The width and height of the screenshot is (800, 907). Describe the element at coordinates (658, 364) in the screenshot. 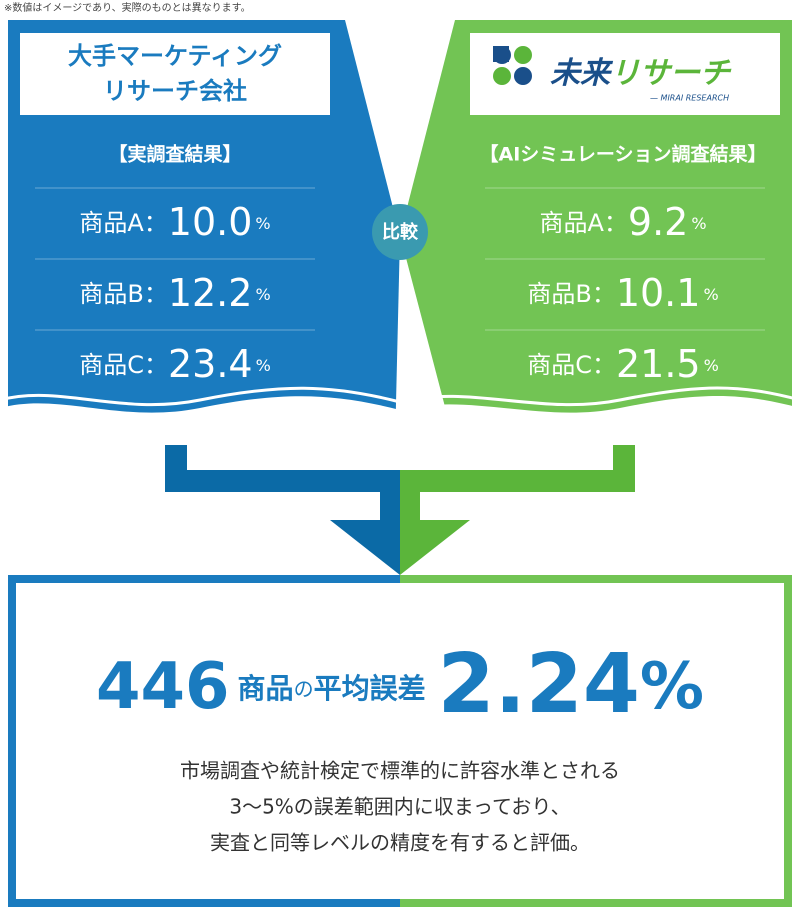

I see `product-value: 21.5` at that location.